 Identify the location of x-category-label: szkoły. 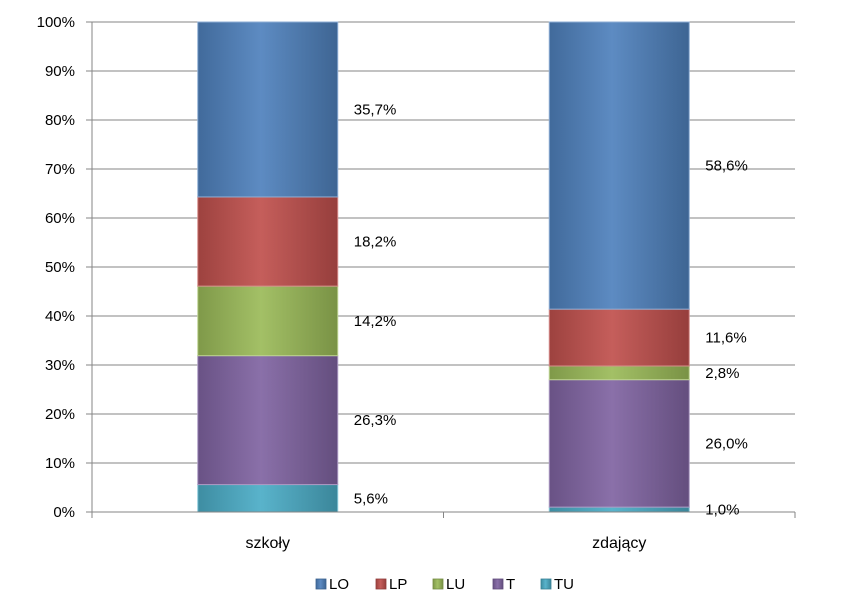
(268, 543).